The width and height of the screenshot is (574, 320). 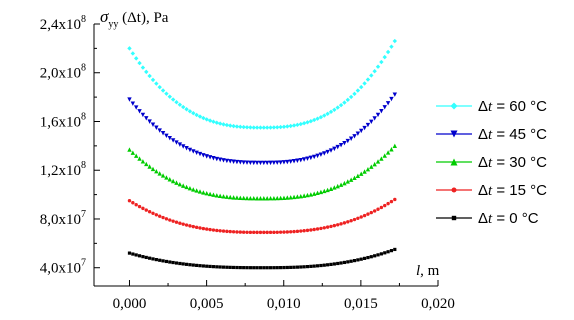 What do you see at coordinates (63, 267) in the screenshot?
I see `y-tick-label: 4,0x10⁷` at bounding box center [63, 267].